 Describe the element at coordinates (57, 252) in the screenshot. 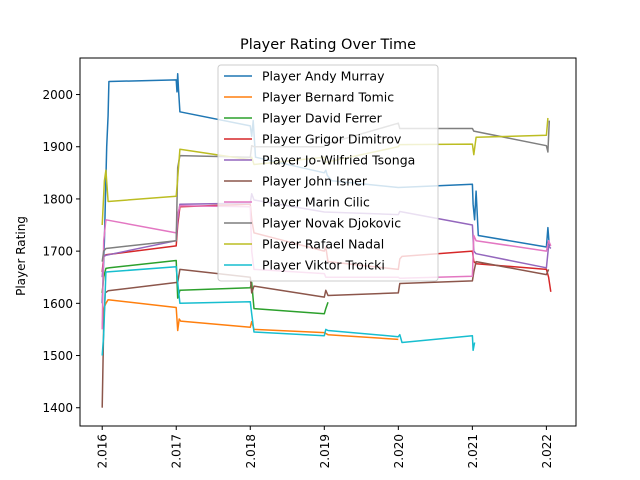

I see `y-tick-label: 1700` at that location.